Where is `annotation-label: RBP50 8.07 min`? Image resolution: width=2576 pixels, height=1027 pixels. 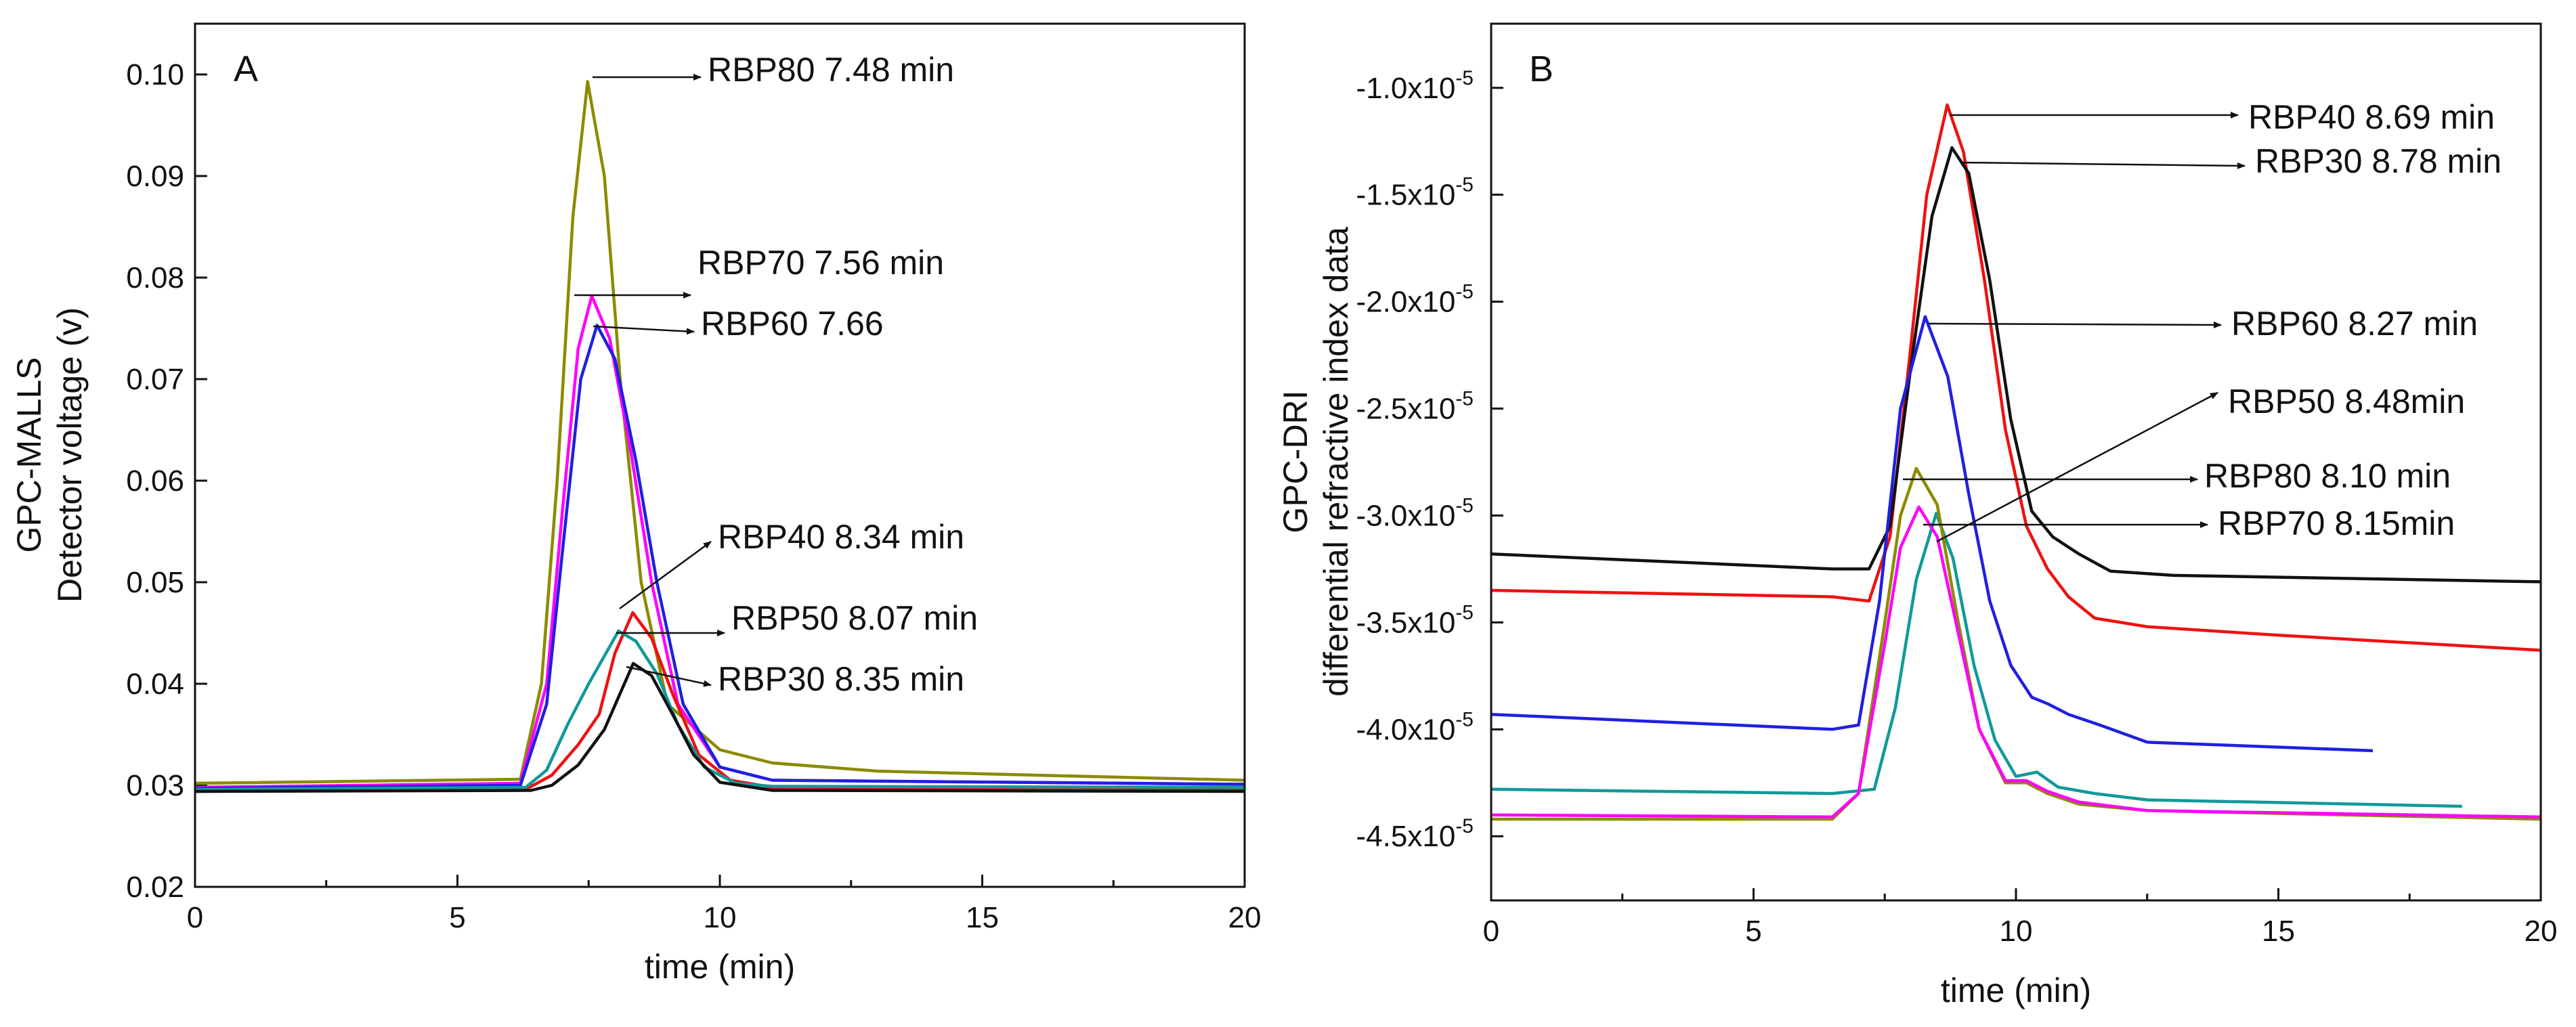 annotation-label: RBP50 8.07 min is located at coordinates (854, 618).